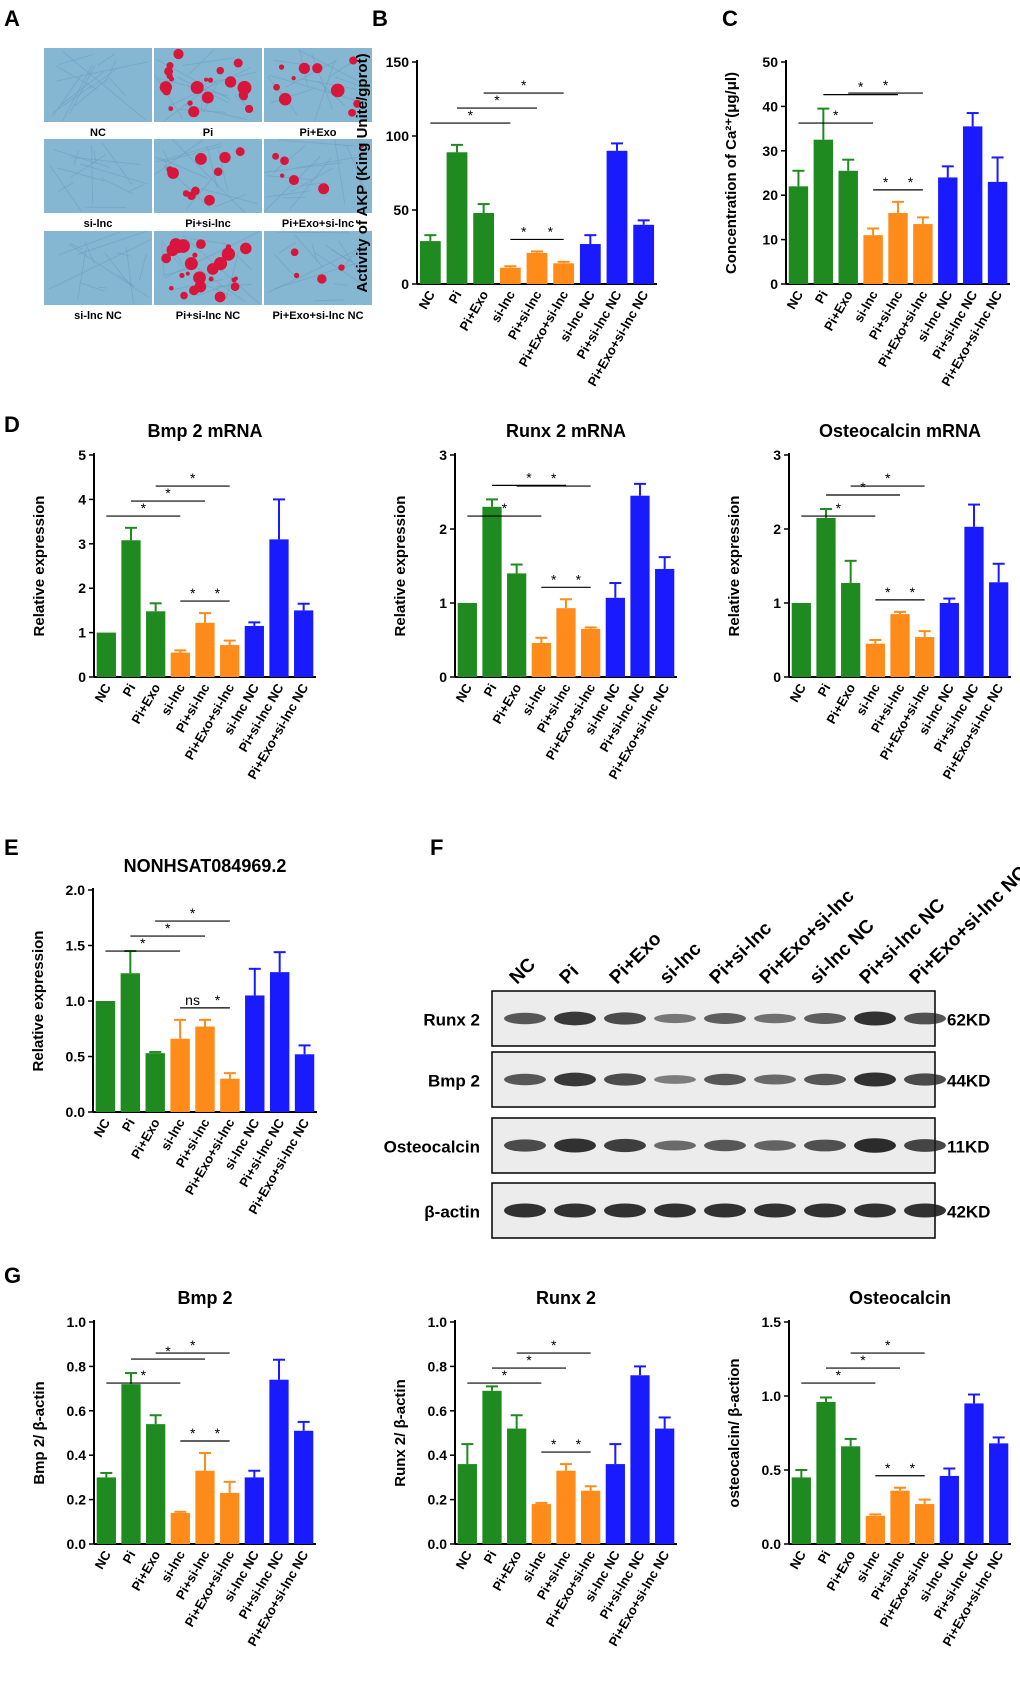 The width and height of the screenshot is (1020, 1689). What do you see at coordinates (204, 1298) in the screenshot?
I see `chart-title: Bmp 2` at bounding box center [204, 1298].